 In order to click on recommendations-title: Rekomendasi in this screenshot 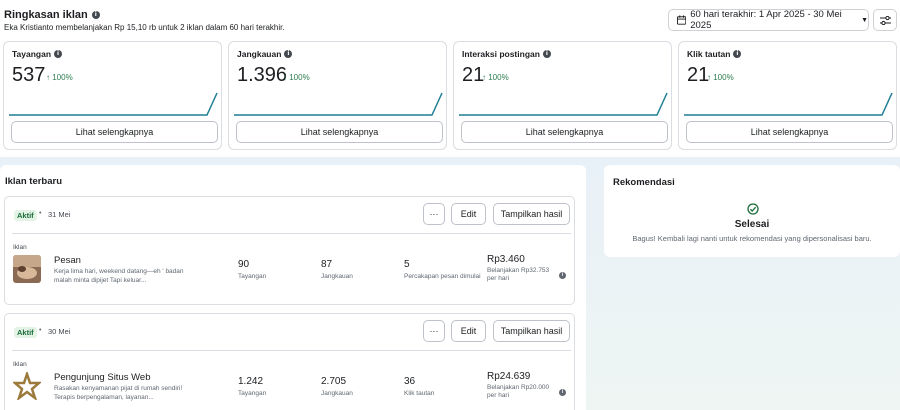, I will do `click(644, 182)`.